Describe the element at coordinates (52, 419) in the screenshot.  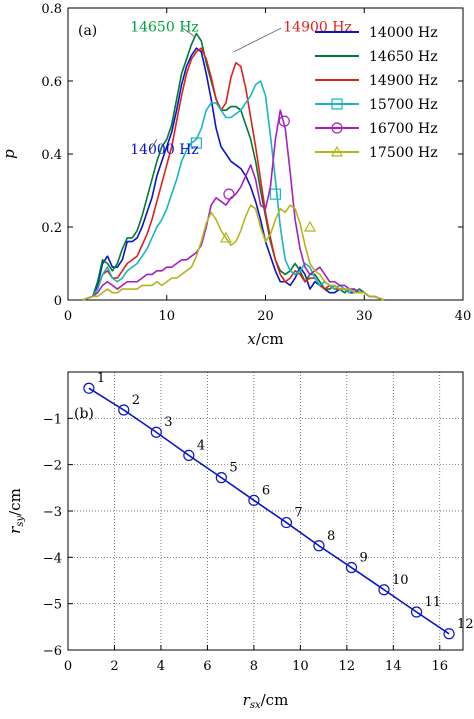
I see `y-tick-label-b: −1` at that location.